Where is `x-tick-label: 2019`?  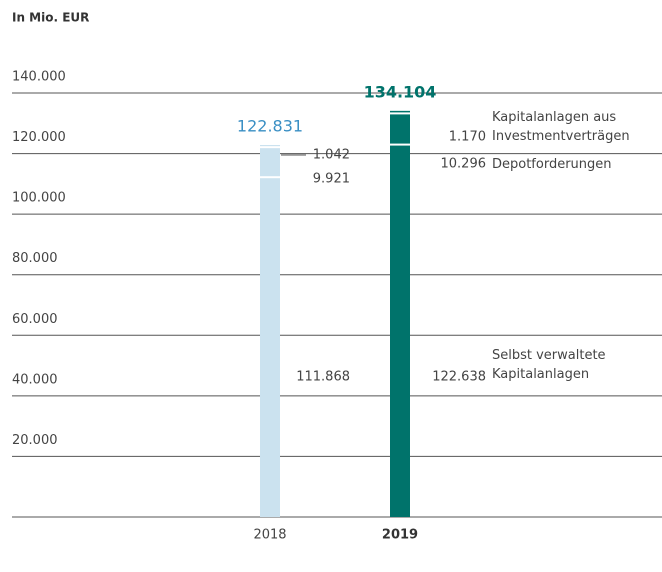 x-tick-label: 2019 is located at coordinates (400, 535).